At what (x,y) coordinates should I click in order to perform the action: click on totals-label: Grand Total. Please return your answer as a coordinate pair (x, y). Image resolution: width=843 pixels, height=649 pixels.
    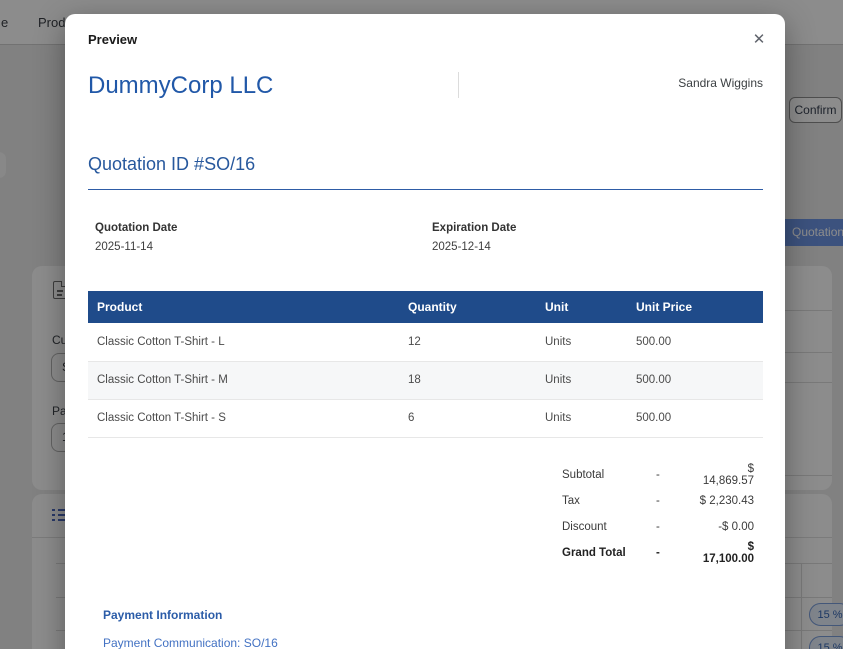
    Looking at the image, I should click on (594, 552).